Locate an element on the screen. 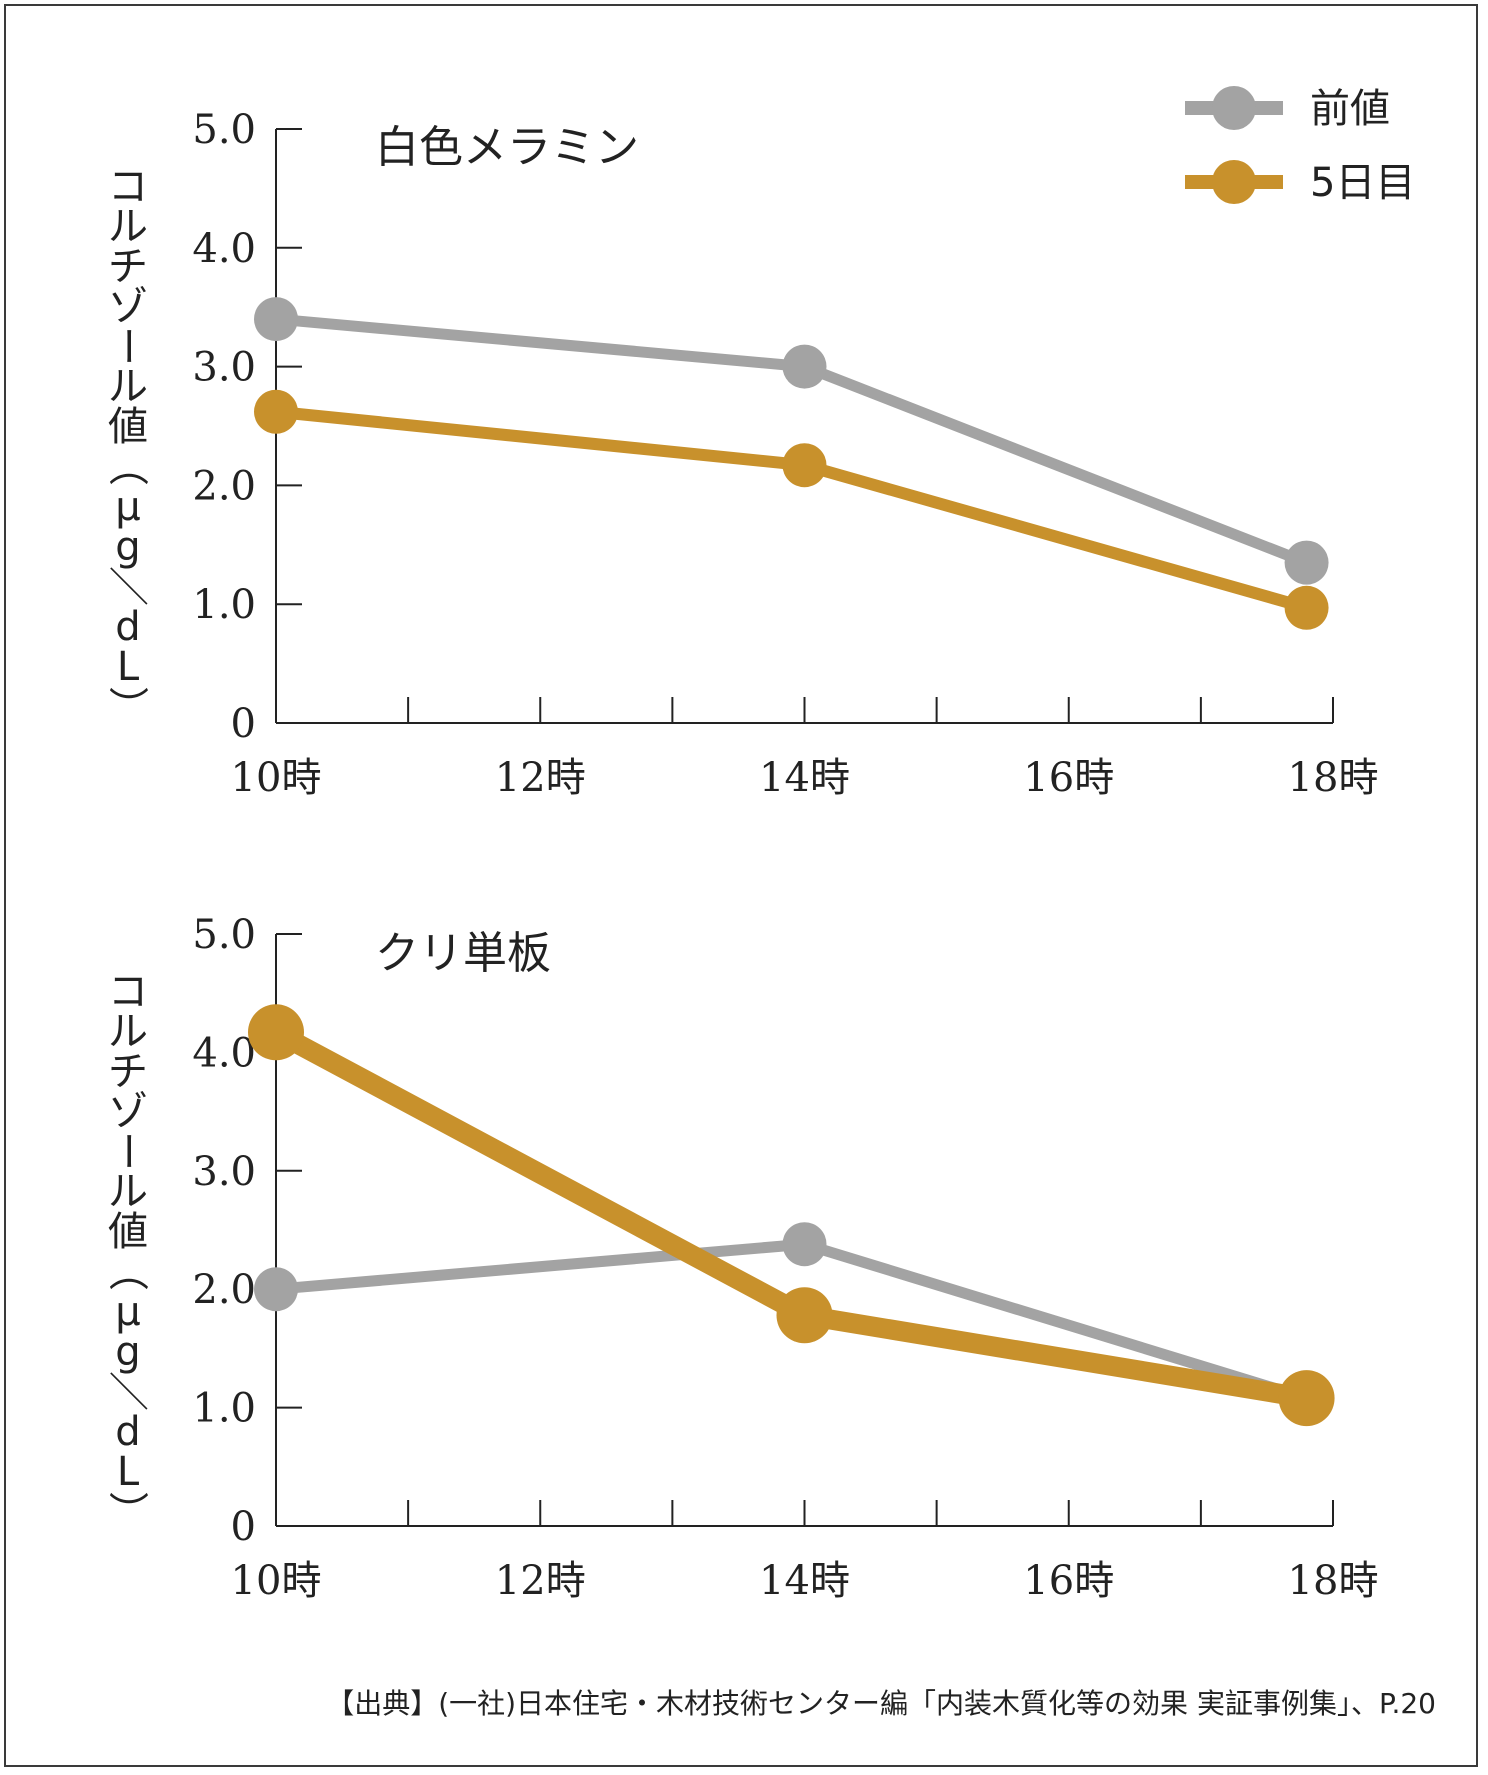 This screenshot has height=1775, width=1488. series-layer is located at coordinates (791, 463).